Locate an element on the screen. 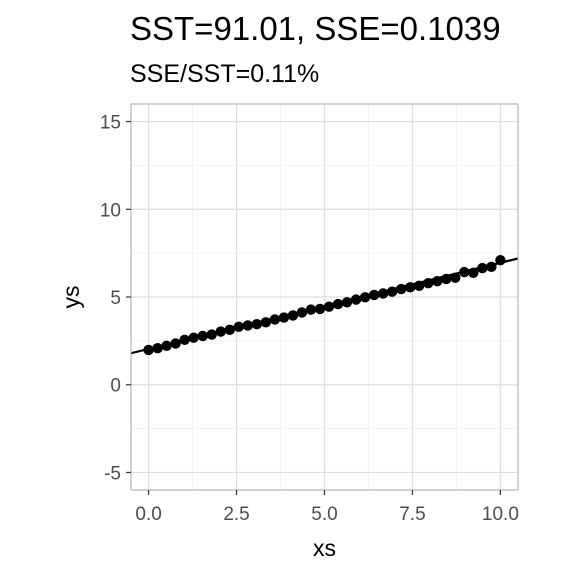 This screenshot has height=576, width=576. y-tick-label: 15 is located at coordinates (110, 123).